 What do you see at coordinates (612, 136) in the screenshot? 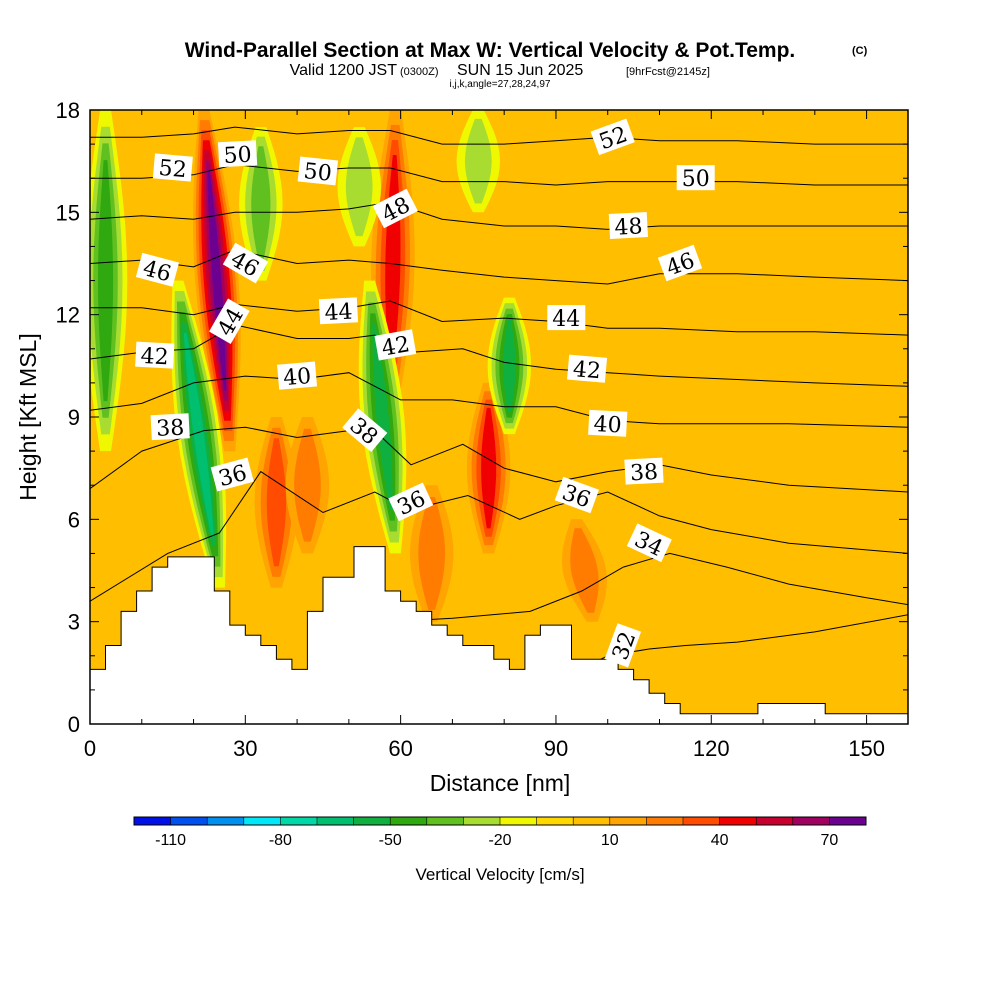
I see `contour-label-52: 52` at bounding box center [612, 136].